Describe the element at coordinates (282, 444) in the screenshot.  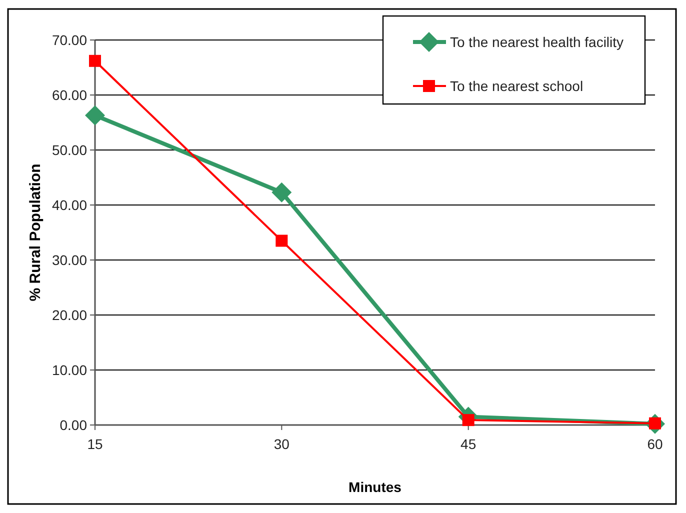
I see `x-tick-label: 30` at that location.